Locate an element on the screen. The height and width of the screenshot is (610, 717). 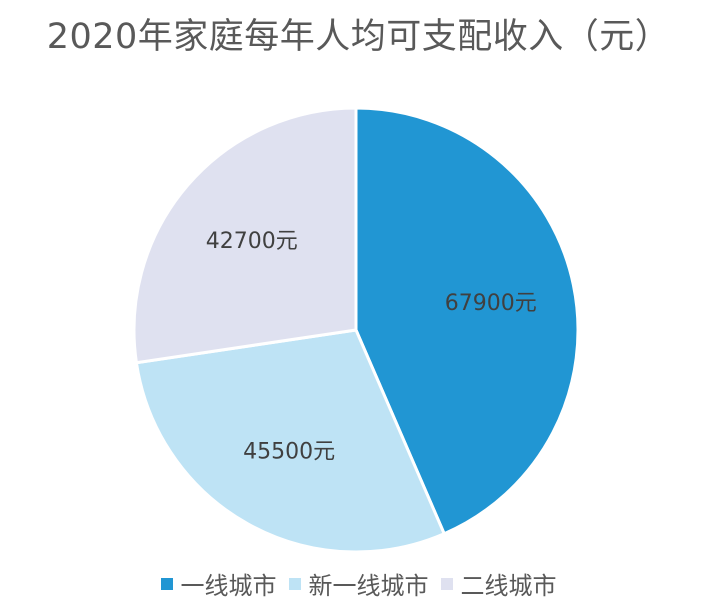
legend-item-0: 一线城市 is located at coordinates (218, 583).